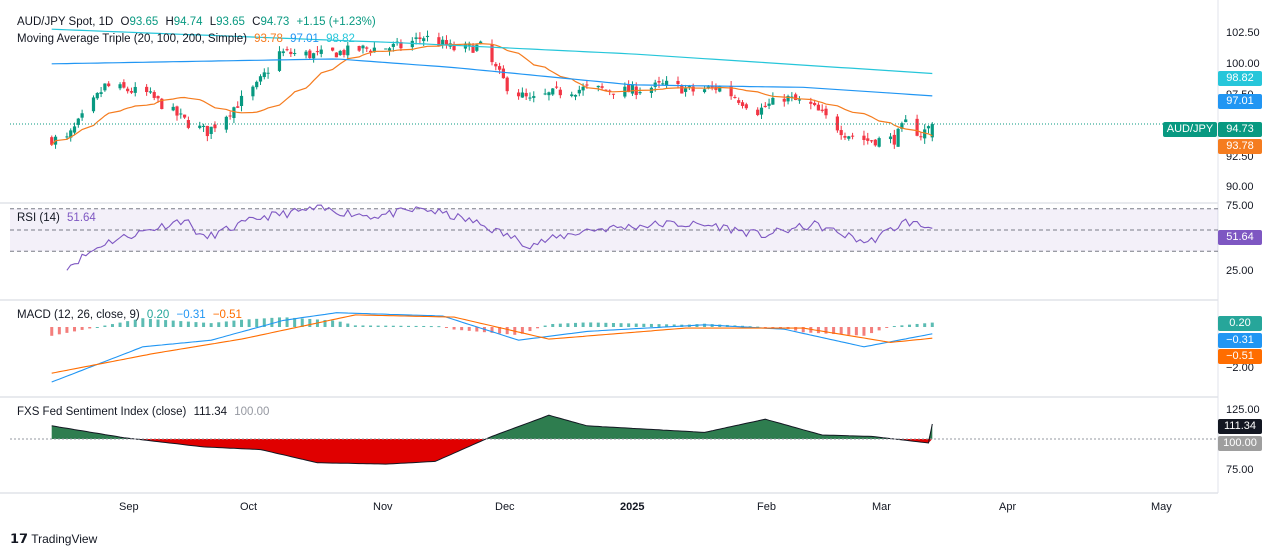 The image size is (1280, 555). Describe the element at coordinates (275, 22) in the screenshot. I see `close-value: 94.73` at that location.